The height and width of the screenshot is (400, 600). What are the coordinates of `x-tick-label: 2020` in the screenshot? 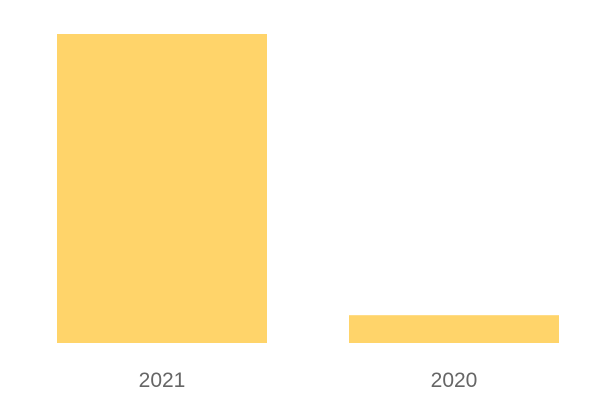 It's located at (454, 380).